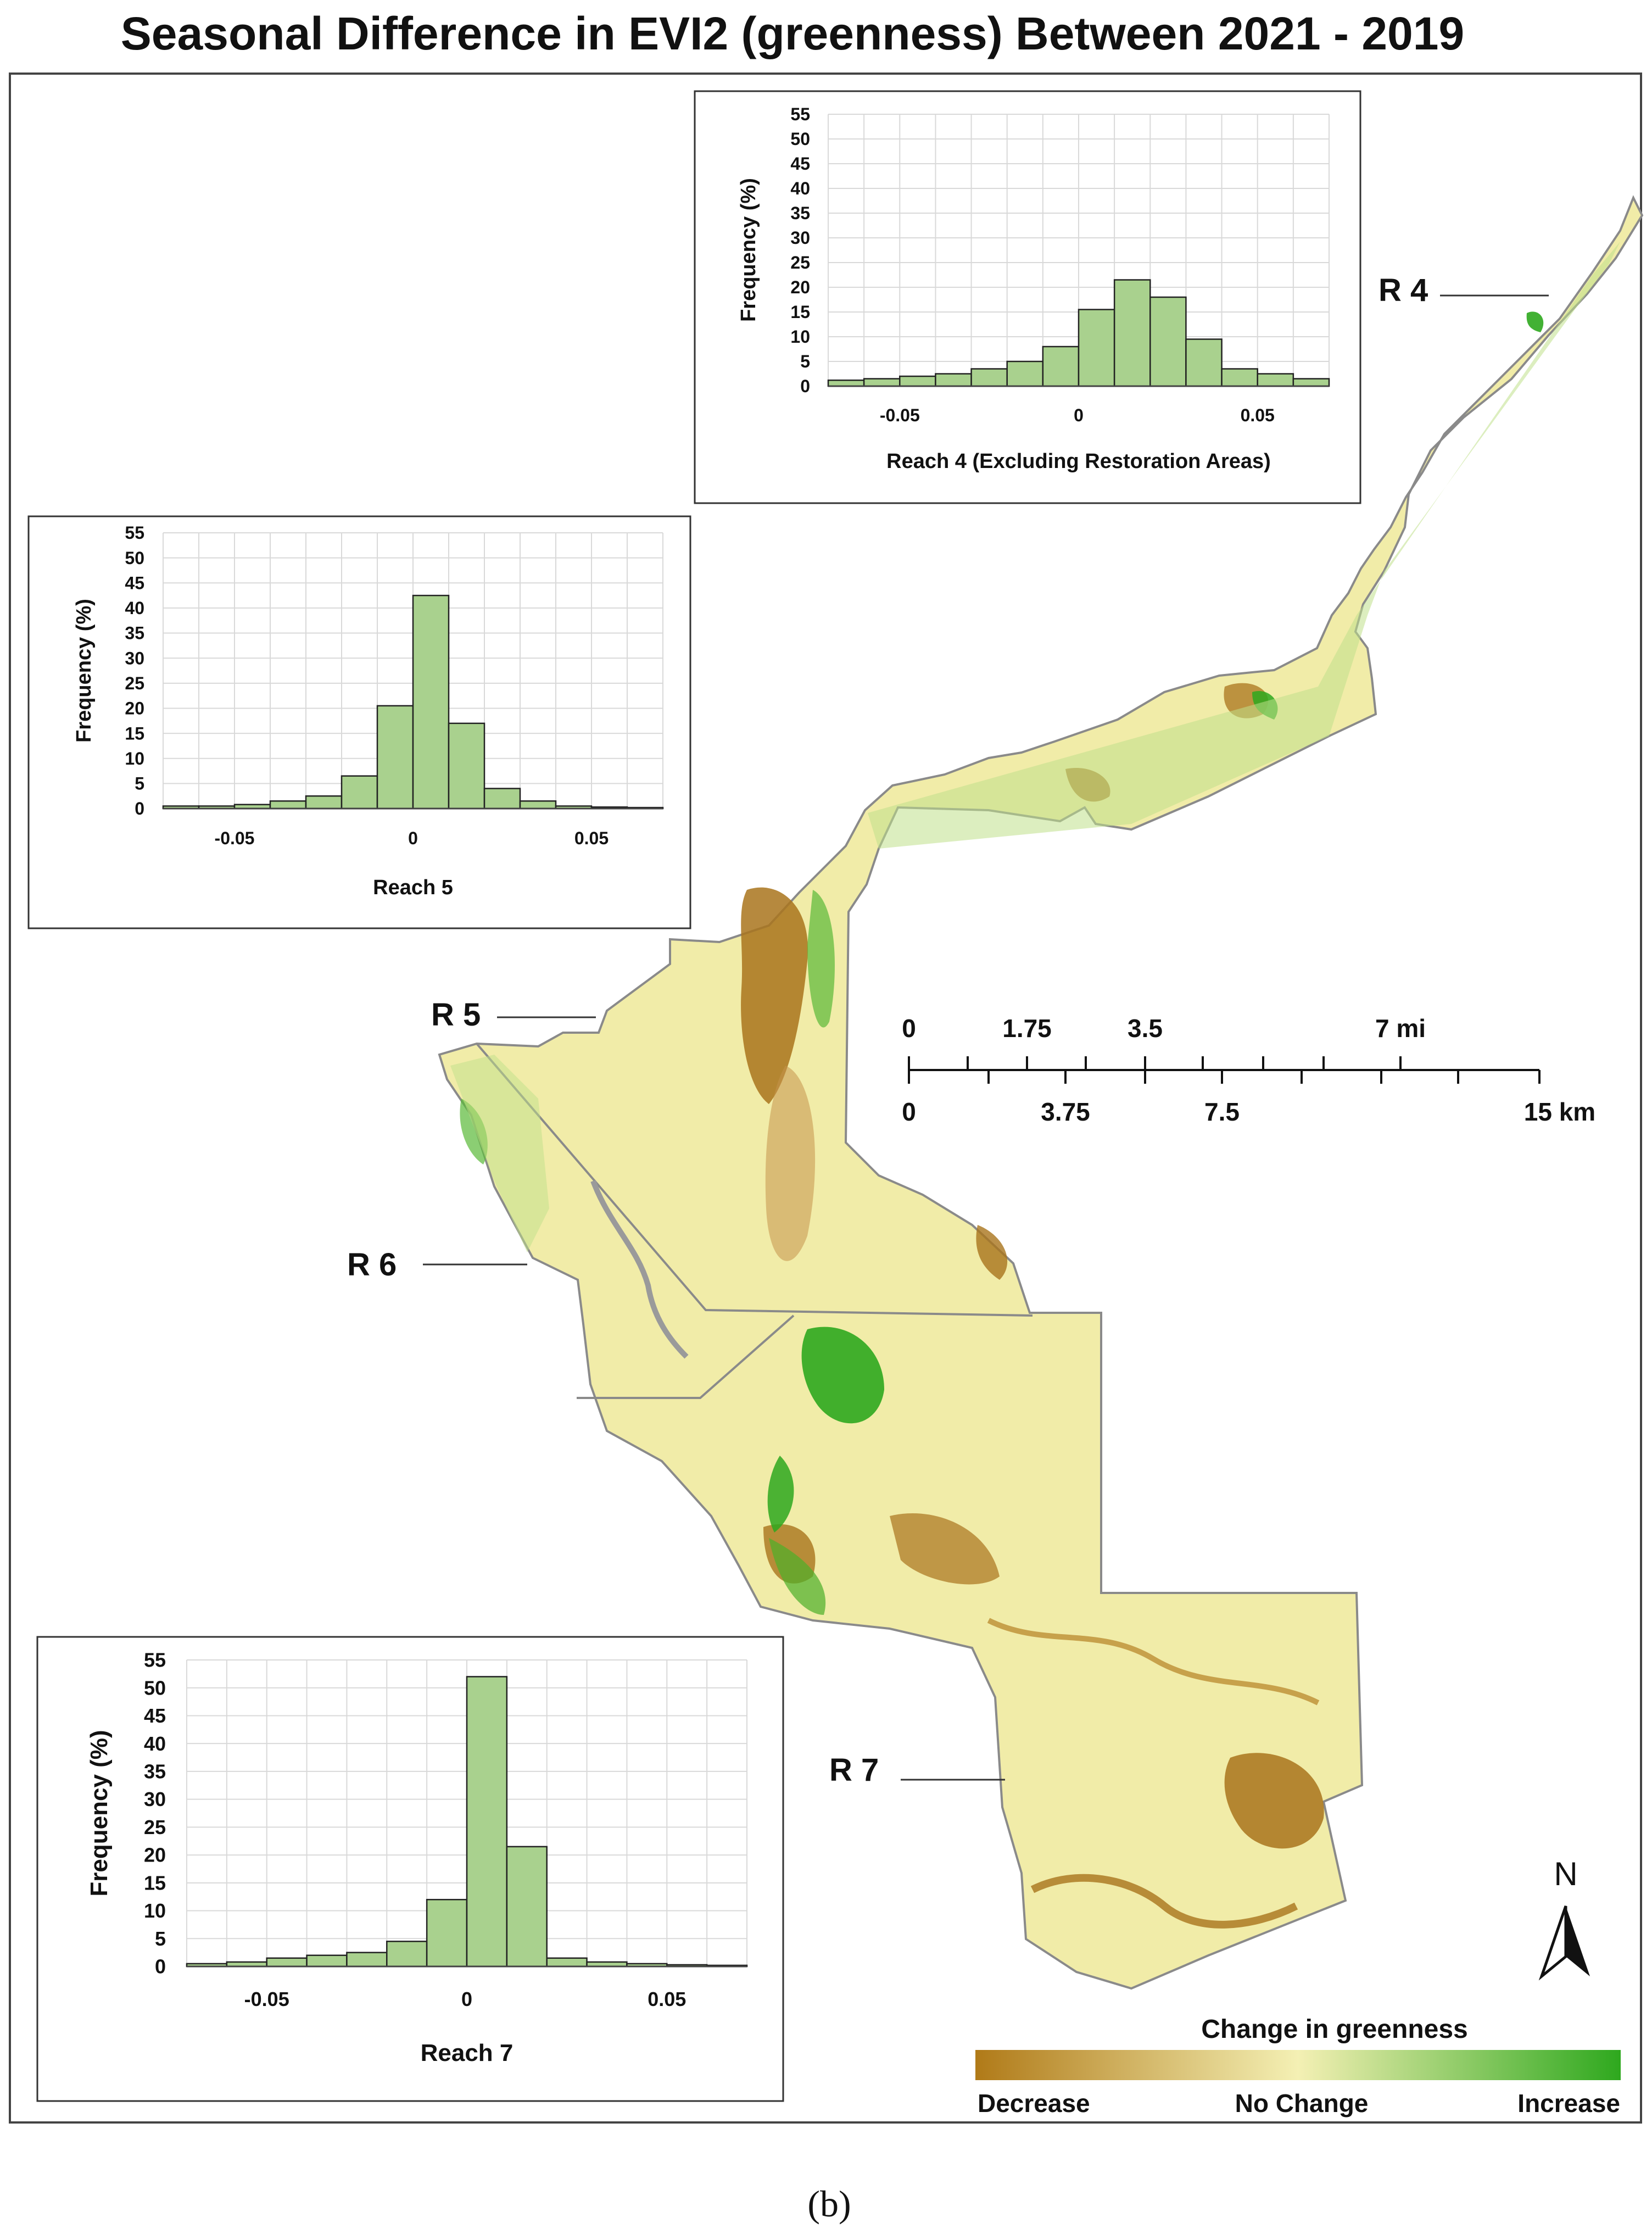 Image resolution: width=1652 pixels, height=2240 pixels. What do you see at coordinates (1065, 1111) in the screenshot?
I see `scale-label-km-3.75: 3.75` at bounding box center [1065, 1111].